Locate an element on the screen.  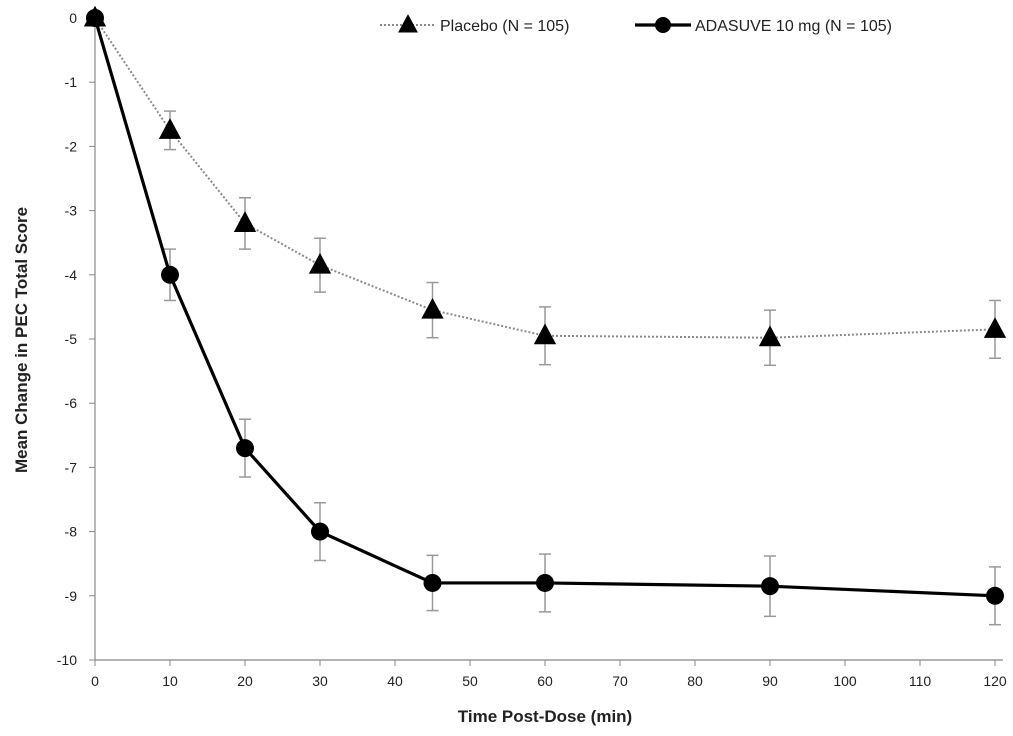
x-tick-label: 20 is located at coordinates (245, 681).